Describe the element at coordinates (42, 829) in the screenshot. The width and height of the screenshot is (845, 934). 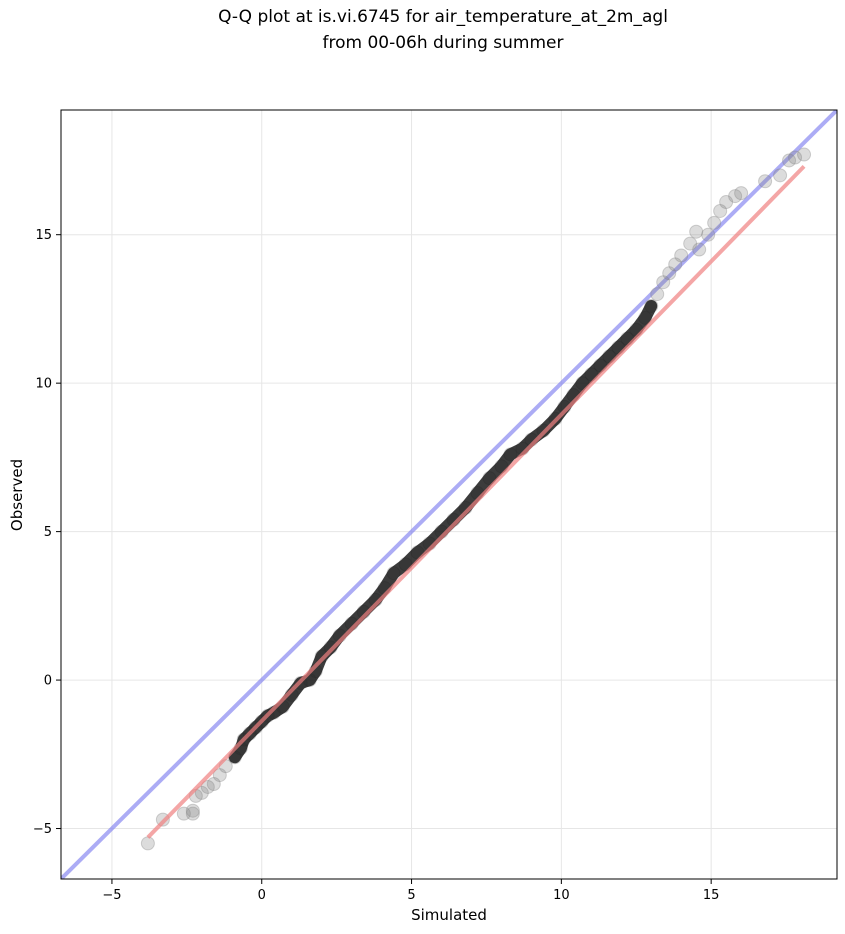
I see `y-tick-label-0: −5` at that location.